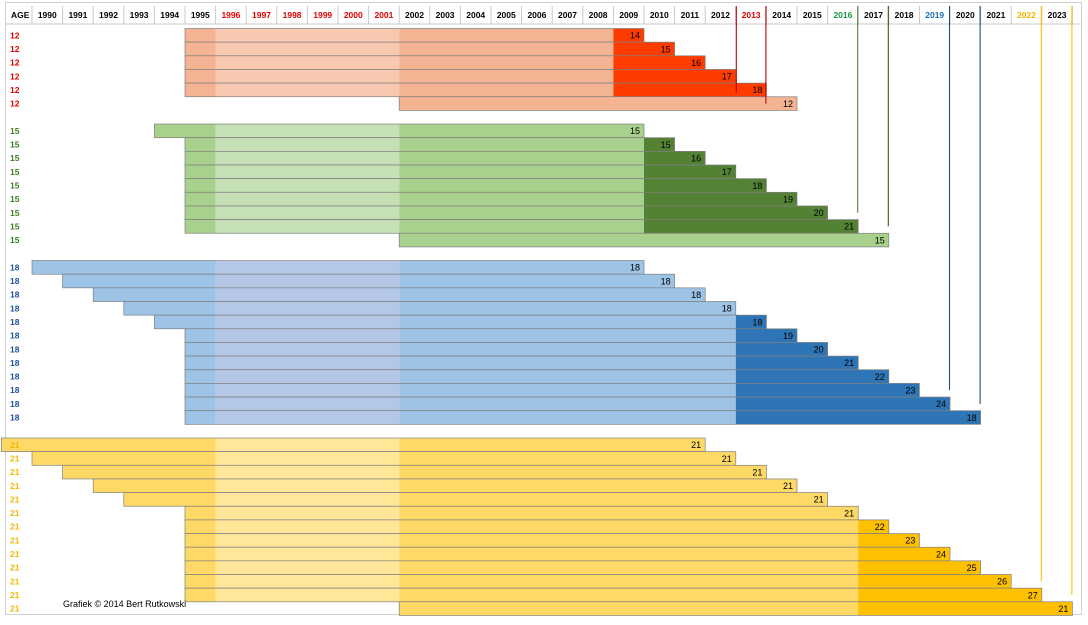 The height and width of the screenshot is (625, 1088). What do you see at coordinates (635, 36) in the screenshot?
I see `bar-value-label: 14` at bounding box center [635, 36].